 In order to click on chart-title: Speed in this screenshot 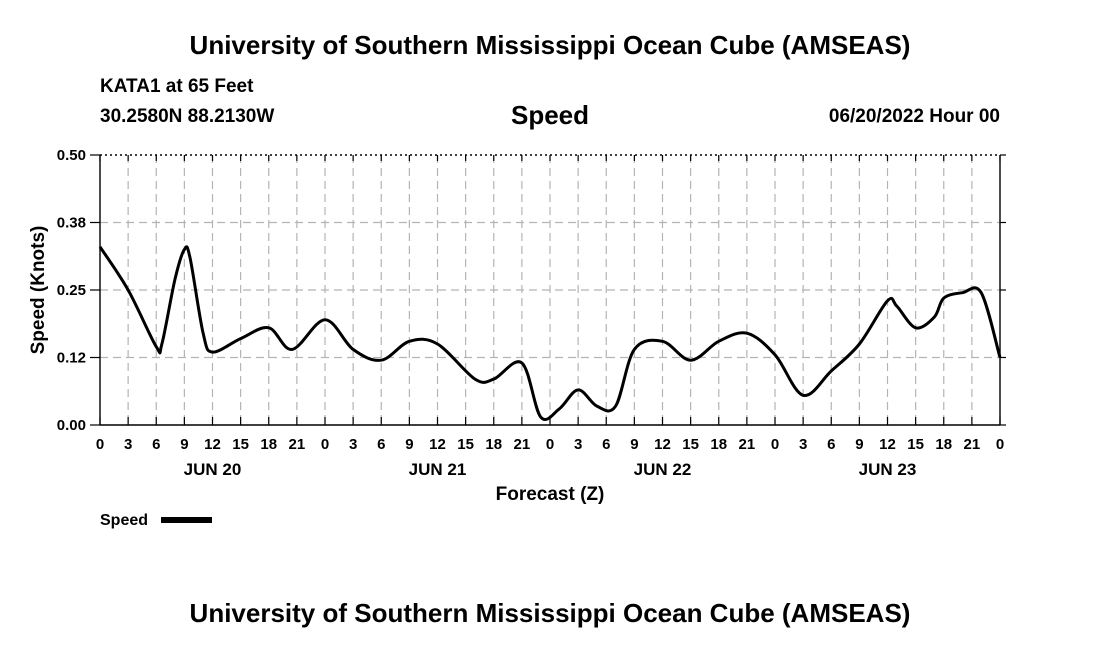, I will do `click(550, 115)`.